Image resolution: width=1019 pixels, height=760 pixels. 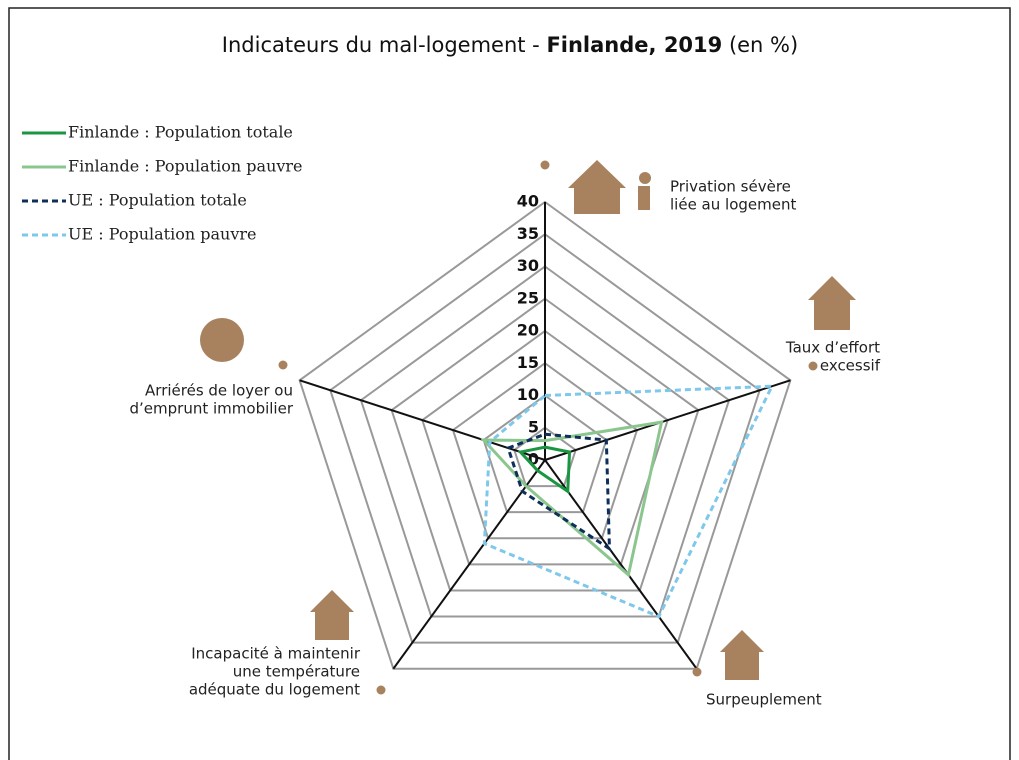 I want to click on y-tick-label: 5, so click(x=533, y=426).